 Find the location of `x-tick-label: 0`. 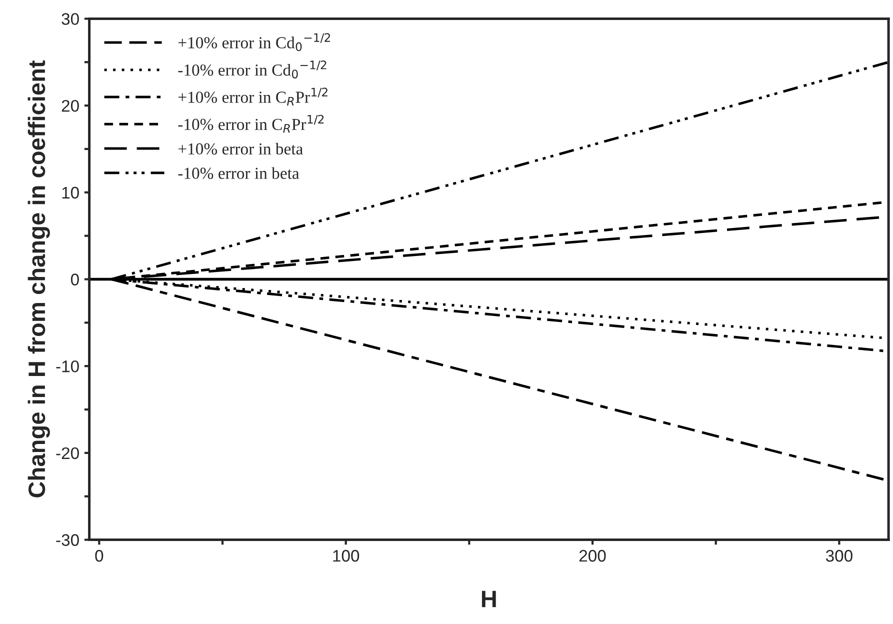

x-tick-label: 0 is located at coordinates (99, 556).